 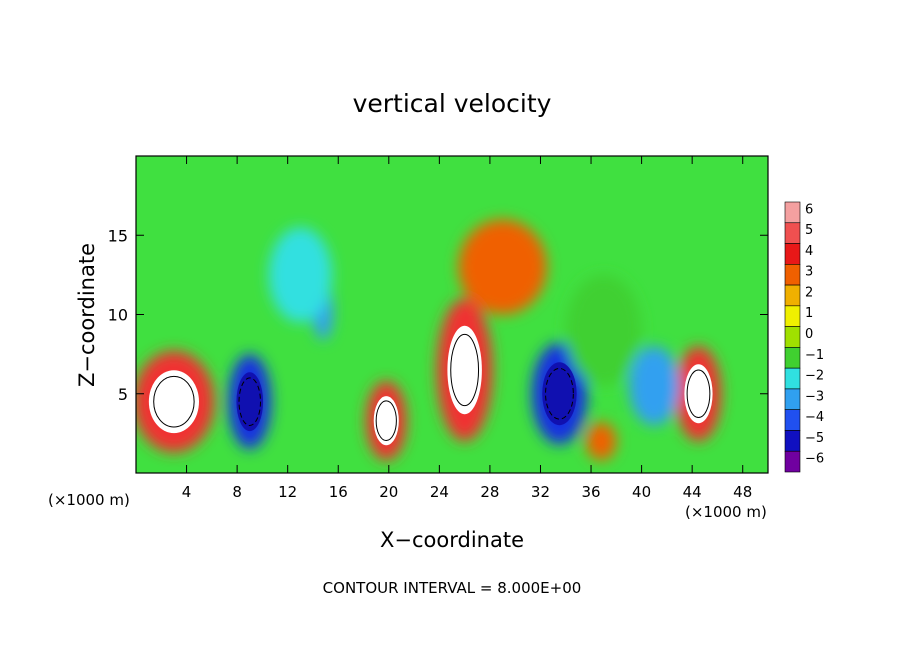 What do you see at coordinates (809, 313) in the screenshot?
I see `colorbar-label: 1` at bounding box center [809, 313].